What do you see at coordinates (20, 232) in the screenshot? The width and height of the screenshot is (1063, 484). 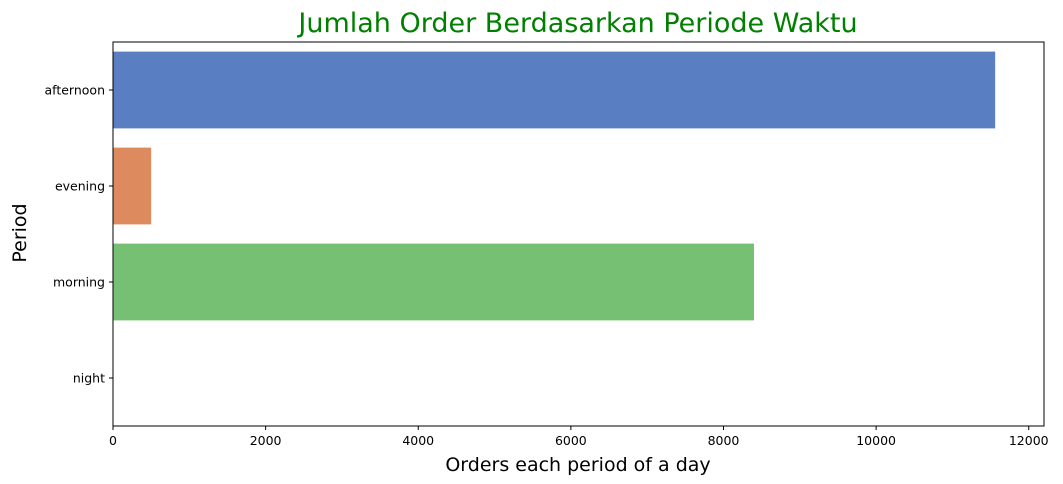 I see `y-axis-label: Period` at bounding box center [20, 232].